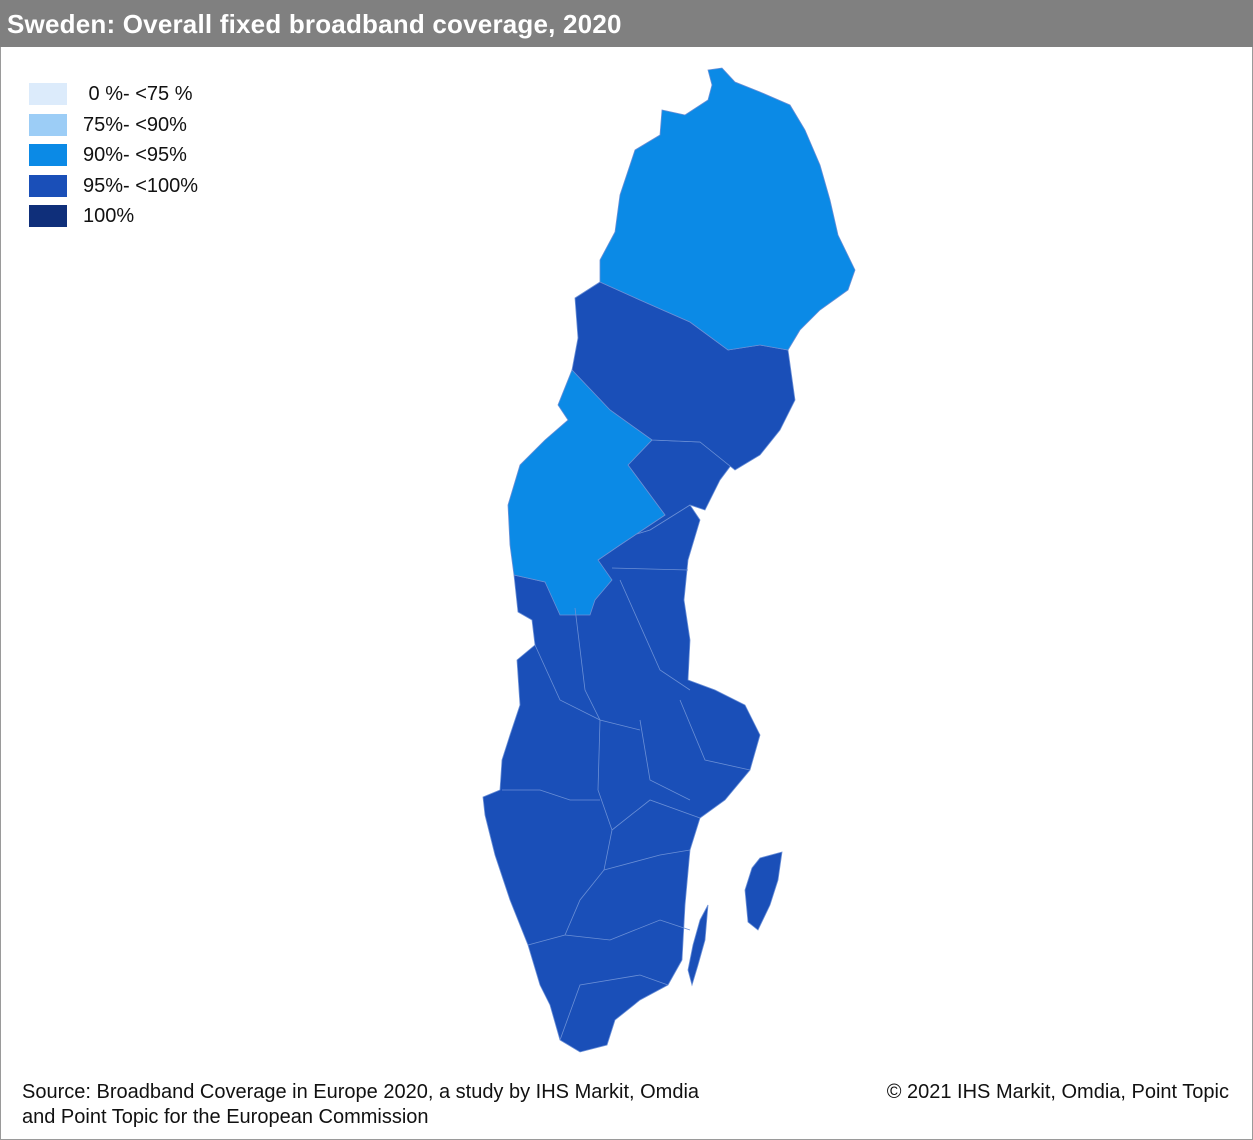  Describe the element at coordinates (135, 124) in the screenshot. I see `legend-label: 75%- <90%` at that location.